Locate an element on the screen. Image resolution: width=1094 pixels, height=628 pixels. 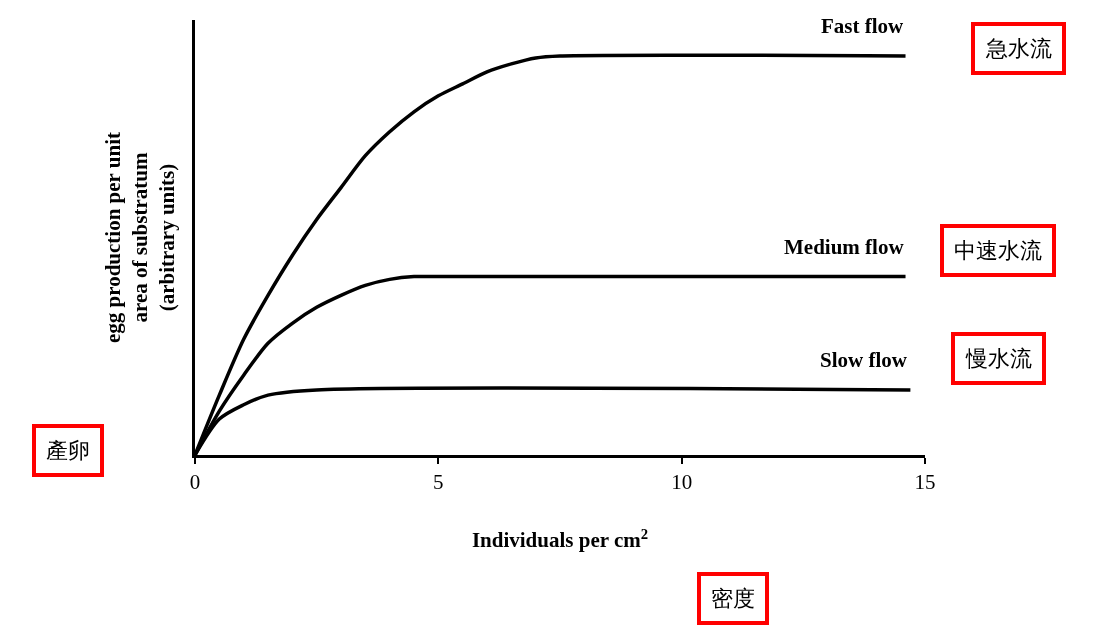
x-tick-label: 10 is located at coordinates (682, 482).